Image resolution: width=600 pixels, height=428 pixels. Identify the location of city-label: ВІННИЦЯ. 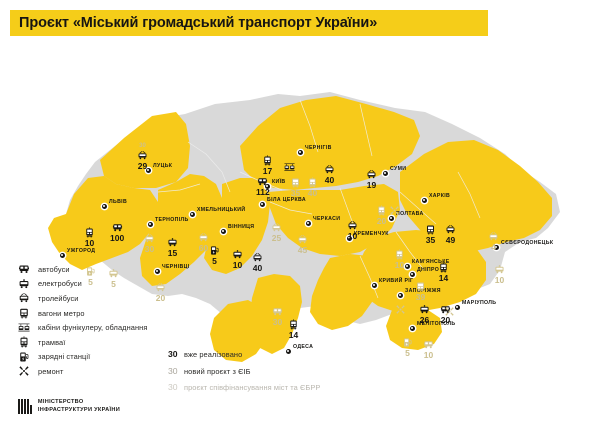
(241, 226).